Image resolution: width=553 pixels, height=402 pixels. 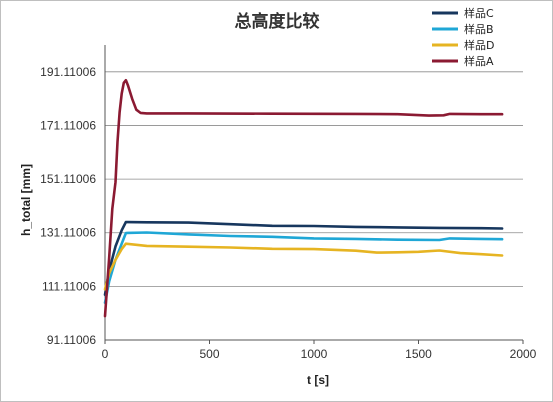 What do you see at coordinates (479, 13) in the screenshot?
I see `legend-label: 样品C` at bounding box center [479, 13].